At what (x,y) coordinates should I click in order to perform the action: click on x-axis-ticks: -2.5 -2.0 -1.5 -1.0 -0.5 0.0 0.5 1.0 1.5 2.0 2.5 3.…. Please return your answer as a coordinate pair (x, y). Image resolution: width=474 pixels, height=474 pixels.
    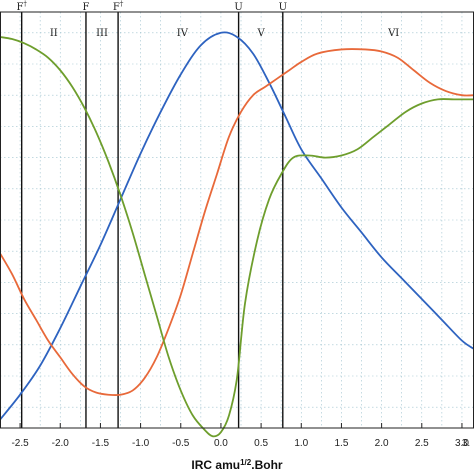
    Looking at the image, I should click on (240, 436).